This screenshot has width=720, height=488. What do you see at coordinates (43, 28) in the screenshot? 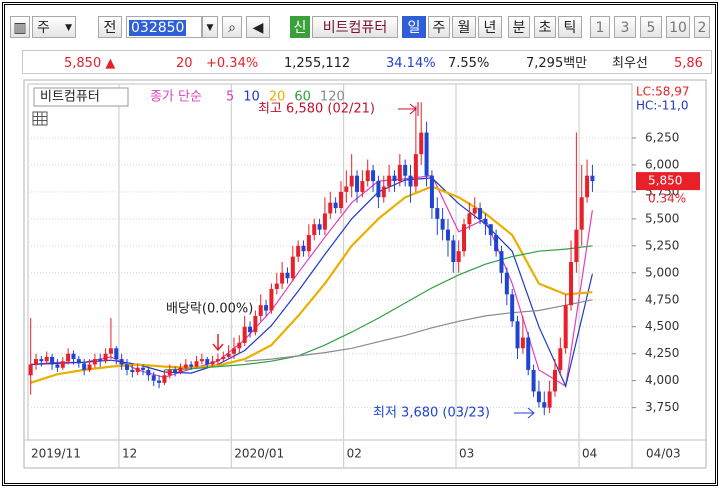
I see `market: 주` at bounding box center [43, 28].